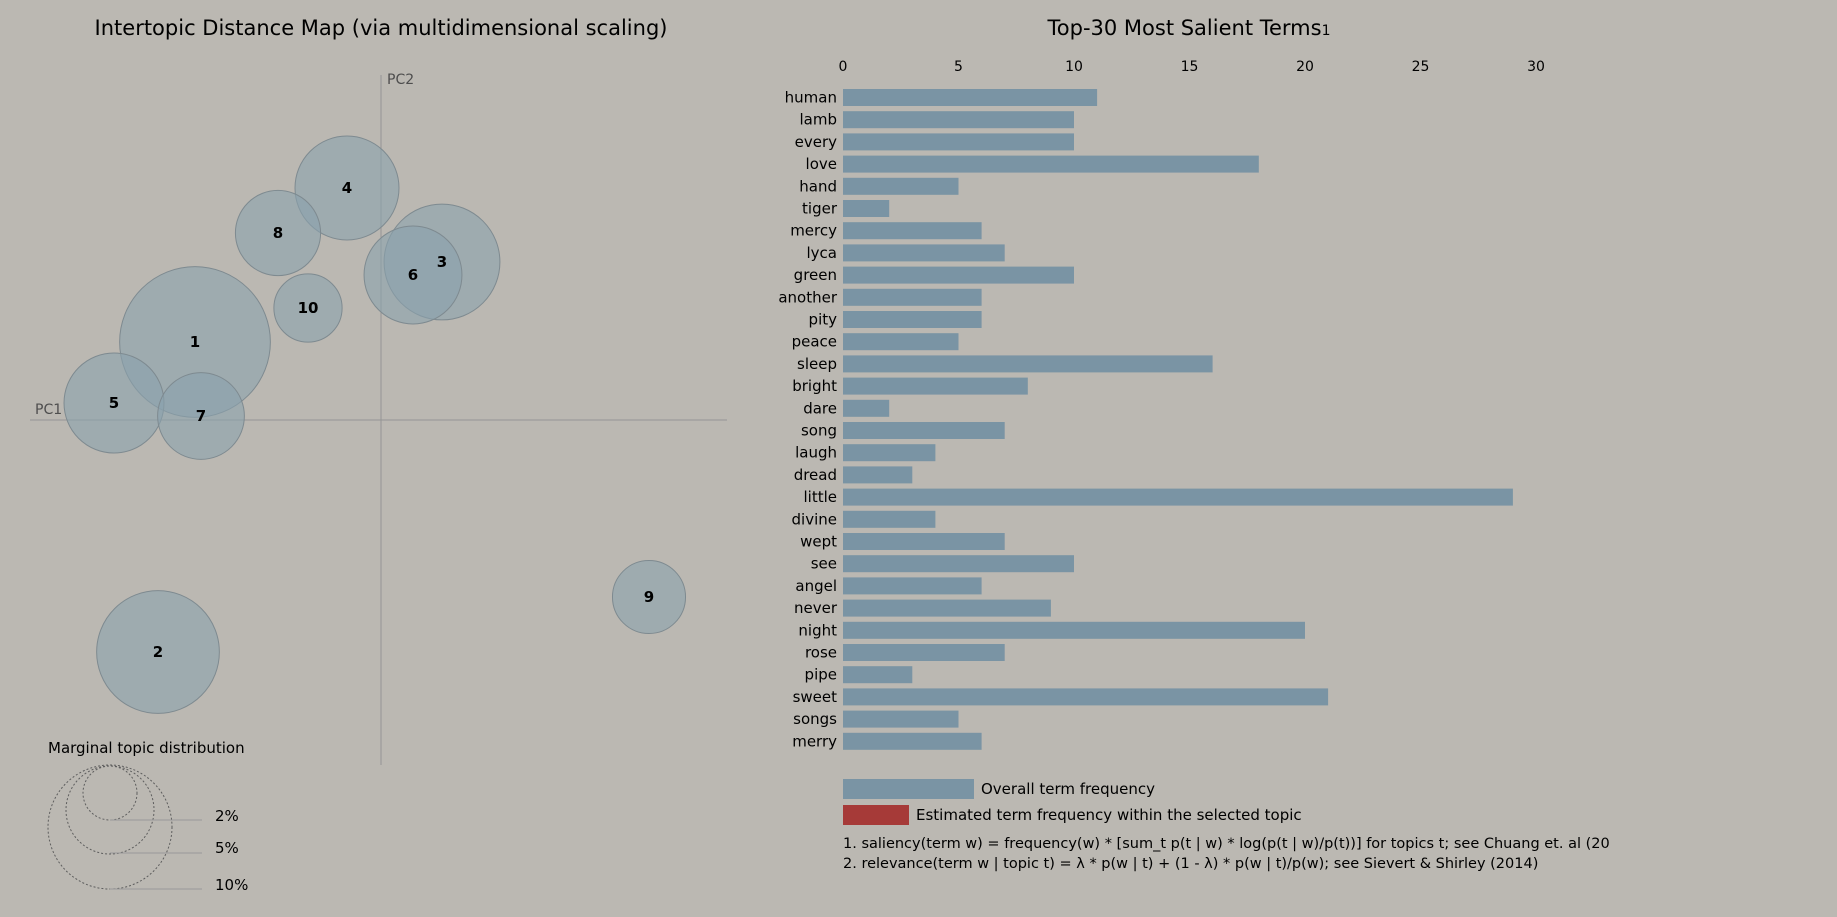 This screenshot has width=1837, height=917. Describe the element at coordinates (901, 186) in the screenshot. I see `term-bar-hand` at that location.